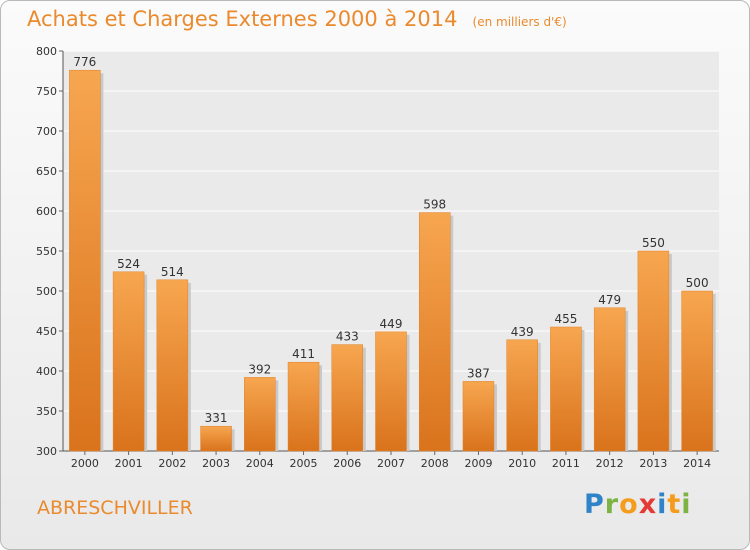 Image resolution: width=750 pixels, height=550 pixels. Describe the element at coordinates (259, 369) in the screenshot. I see `bar-value-label: 392` at that location.